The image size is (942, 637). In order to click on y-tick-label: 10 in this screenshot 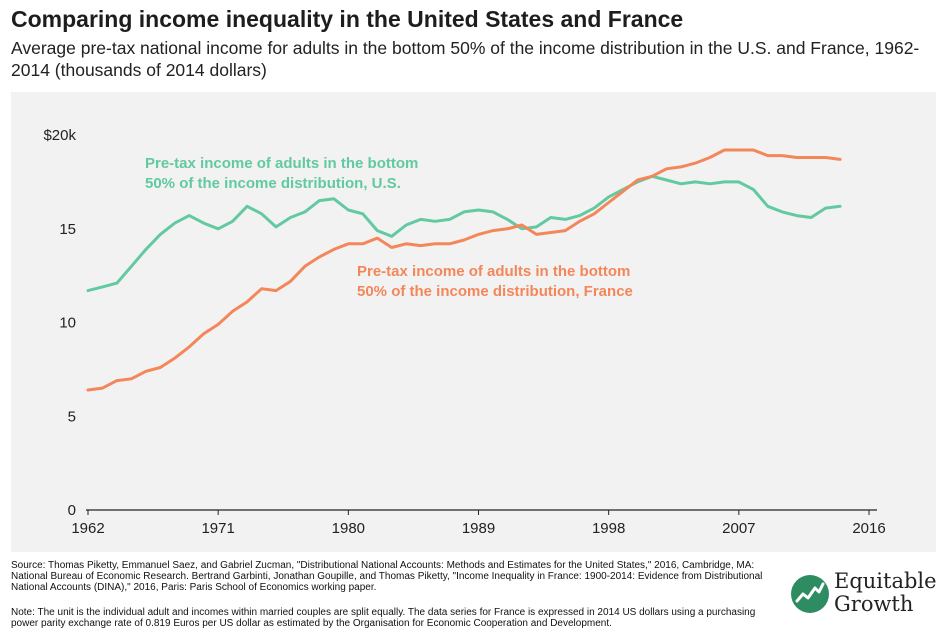, I will do `click(67, 323)`.